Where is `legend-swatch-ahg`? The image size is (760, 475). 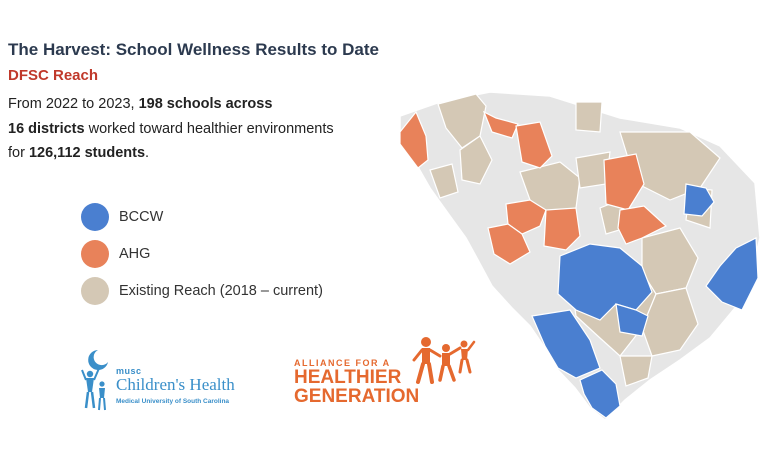 legend-swatch-ahg is located at coordinates (95, 253).